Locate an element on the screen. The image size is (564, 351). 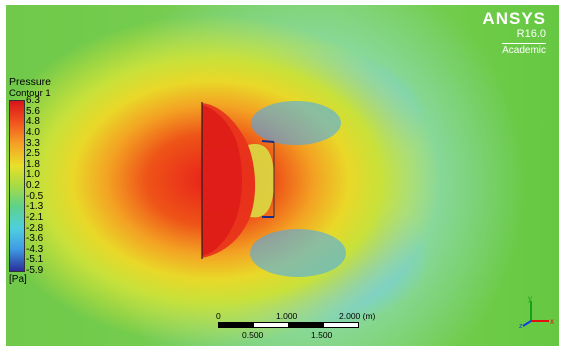
legend-tick-label: -2.1 is located at coordinates (35, 217).